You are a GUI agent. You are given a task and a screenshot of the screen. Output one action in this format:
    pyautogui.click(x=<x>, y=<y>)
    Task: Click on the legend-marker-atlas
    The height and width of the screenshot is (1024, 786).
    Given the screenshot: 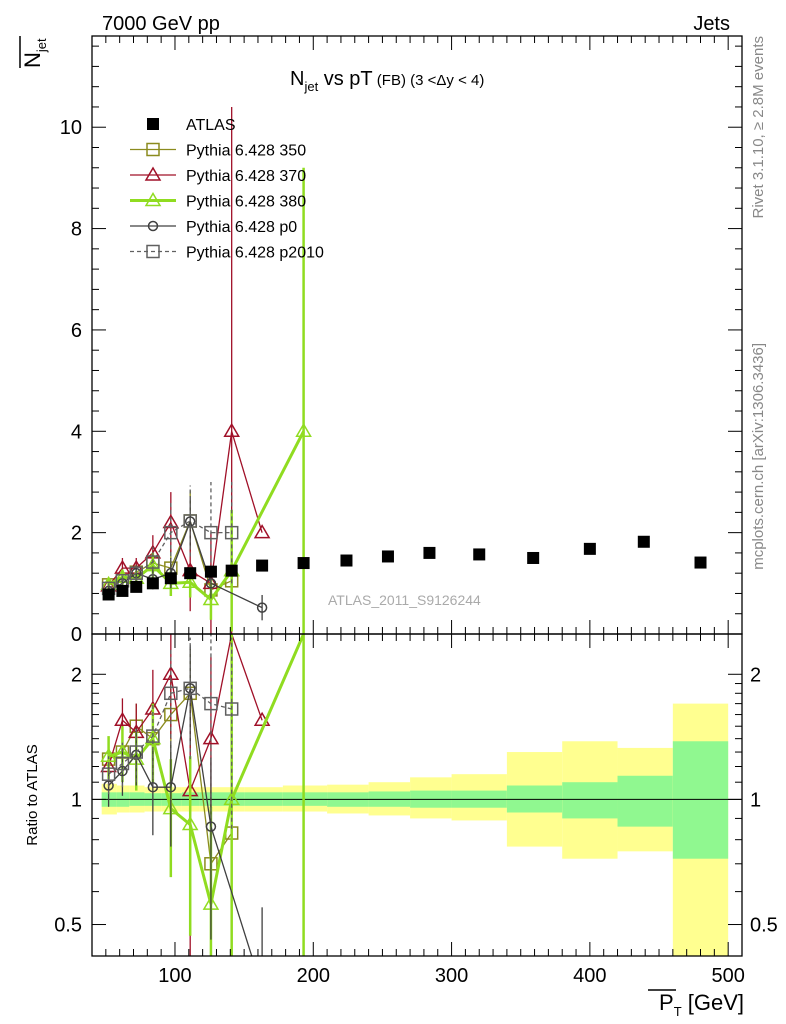 What is the action you would take?
    pyautogui.click(x=153, y=124)
    